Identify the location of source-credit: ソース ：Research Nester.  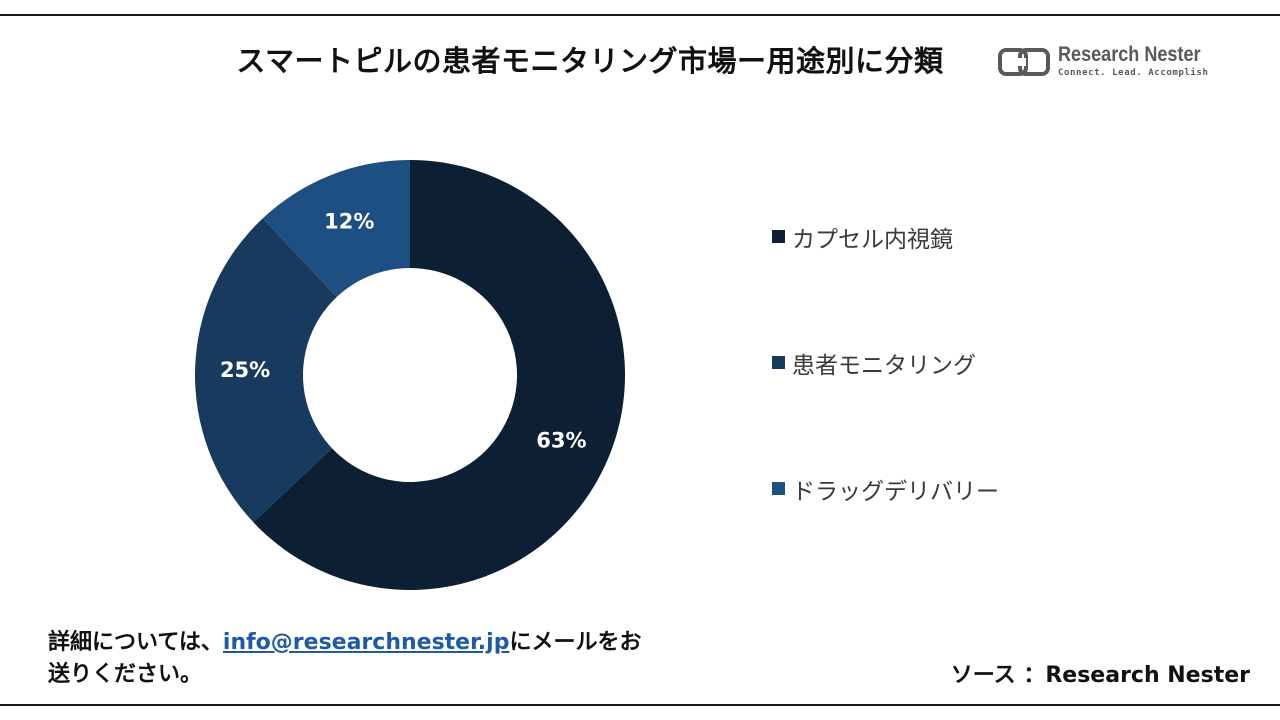
(1100, 675).